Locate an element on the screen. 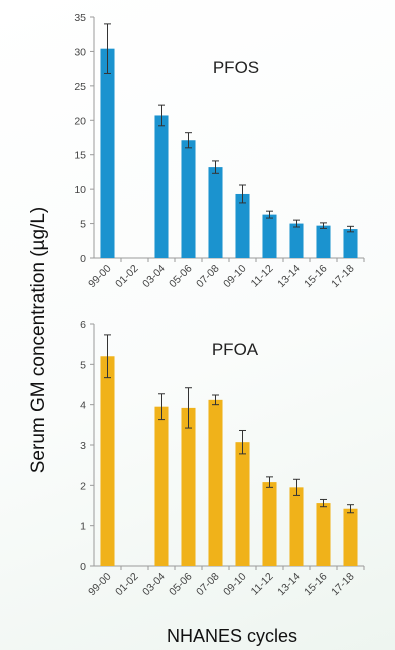 This screenshot has width=395, height=650. pfos-y-tick-label: 15 is located at coordinates (80, 156).